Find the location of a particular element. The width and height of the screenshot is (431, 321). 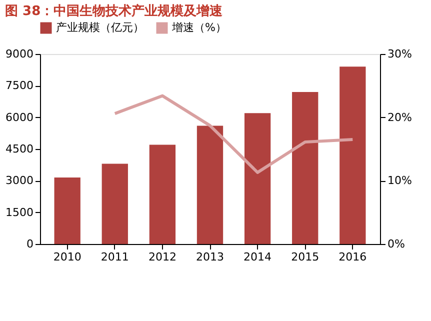

x-tick-label: 2016 is located at coordinates (352, 257).